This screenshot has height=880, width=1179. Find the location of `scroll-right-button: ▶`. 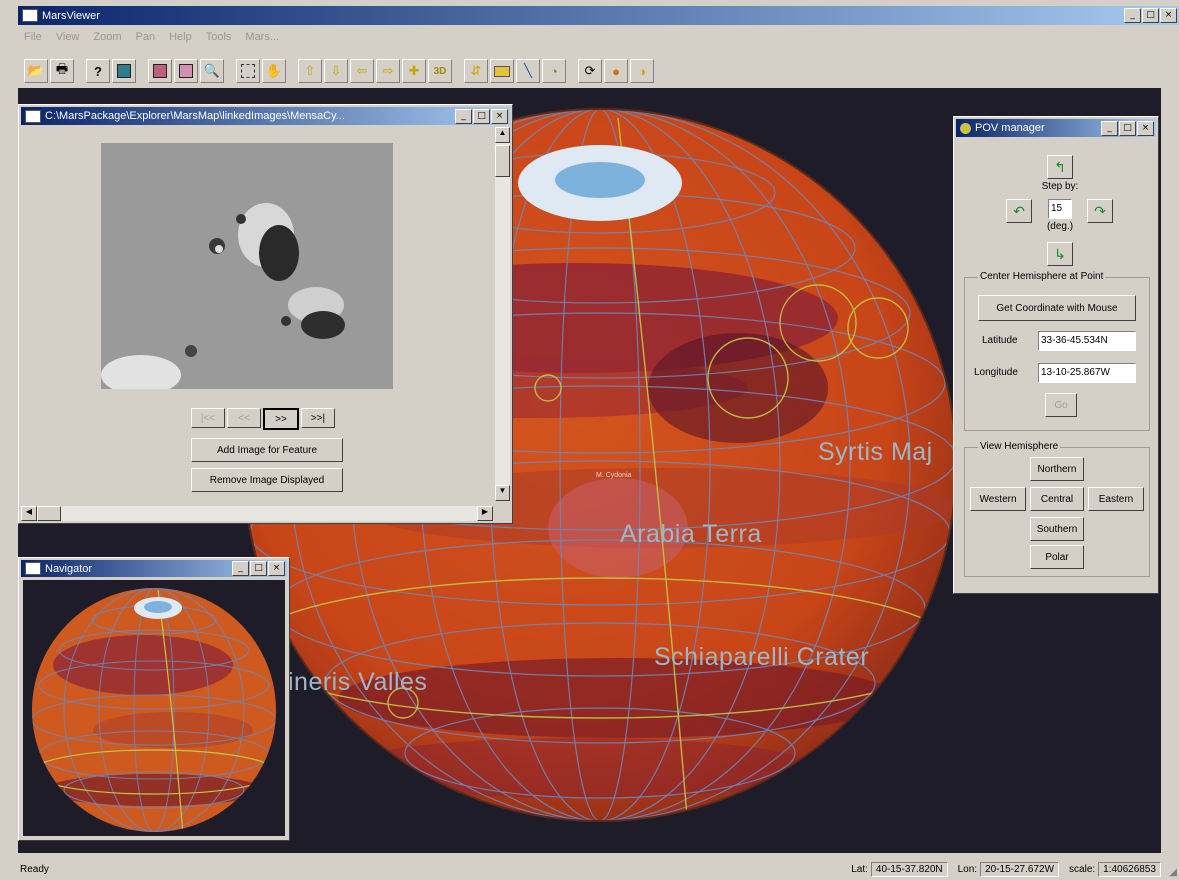

scroll-right-button: ▶ is located at coordinates (485, 513).